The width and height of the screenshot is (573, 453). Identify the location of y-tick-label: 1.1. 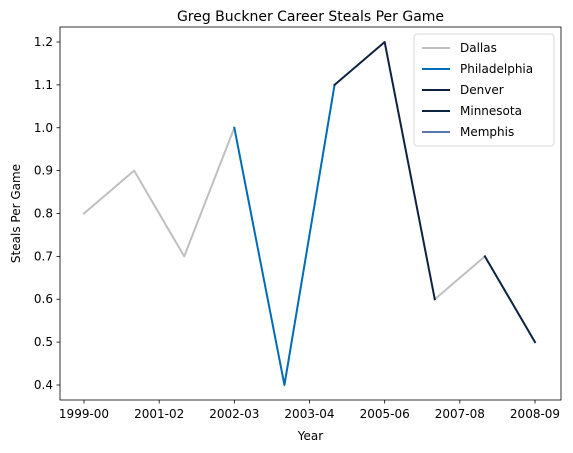
(43, 85).